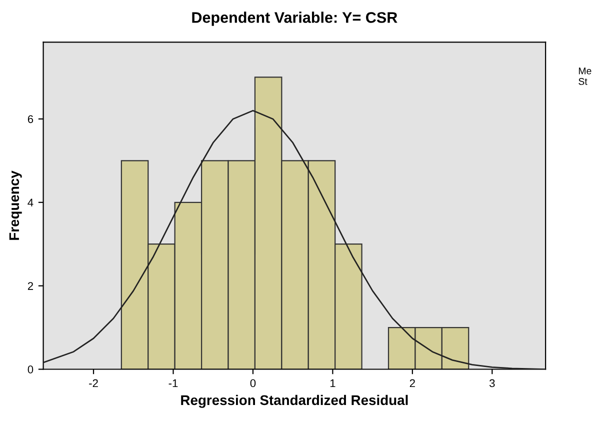  I want to click on y-tick-label: 2, so click(31, 286).